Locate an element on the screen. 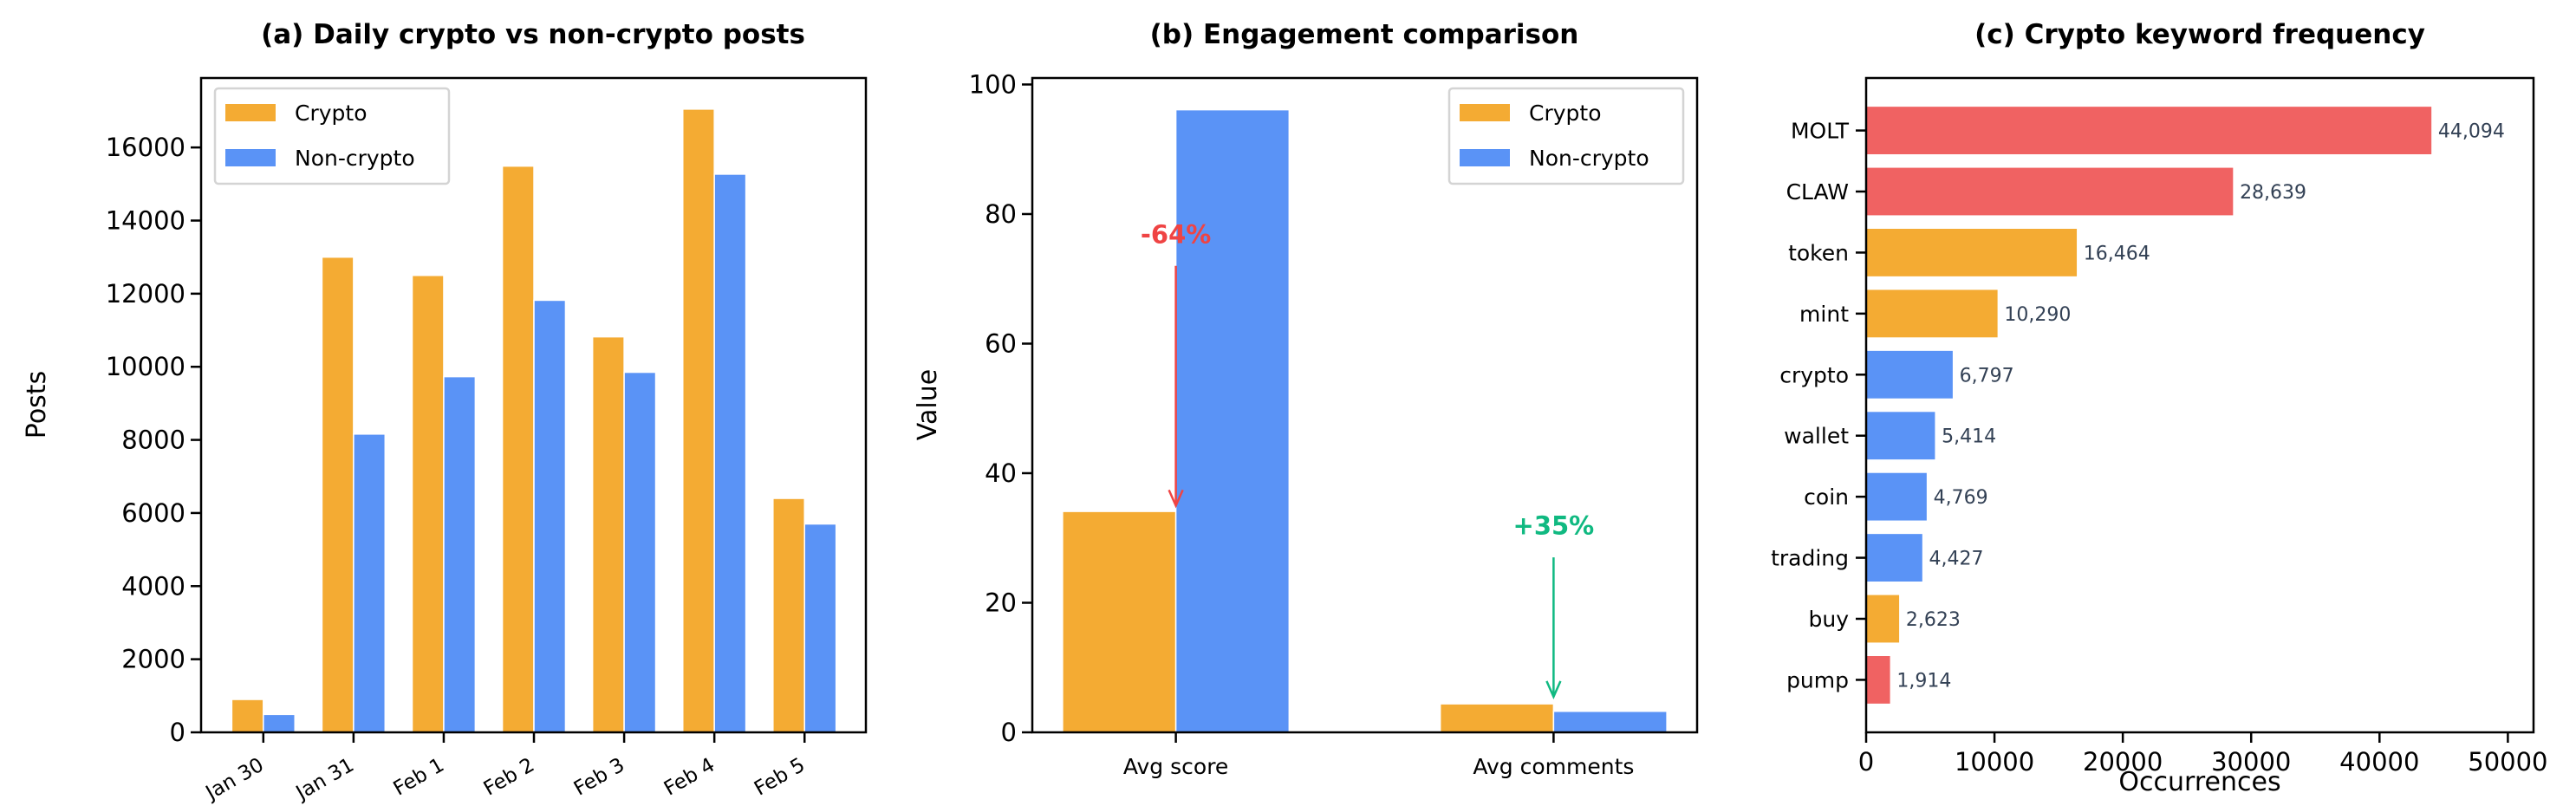  x-tick-label: 50000 is located at coordinates (2507, 762).